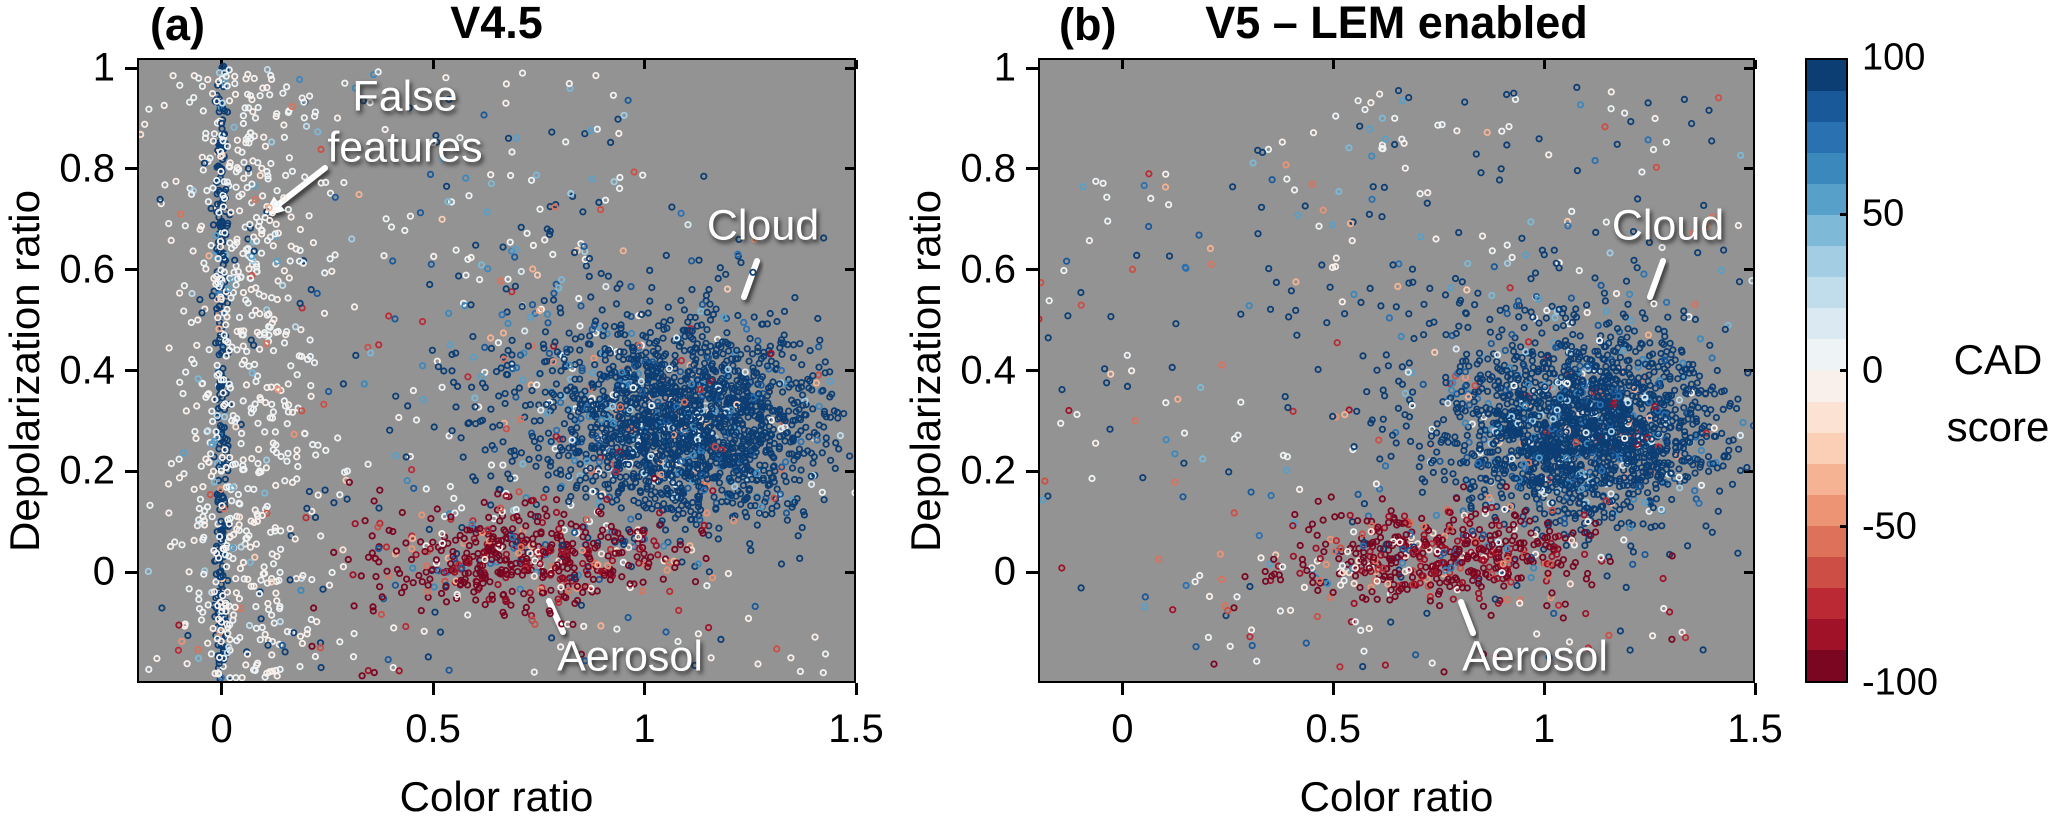 This screenshot has width=2067, height=816. Describe the element at coordinates (1900, 682) in the screenshot. I see `colorbar-tick-label: -100` at that location.